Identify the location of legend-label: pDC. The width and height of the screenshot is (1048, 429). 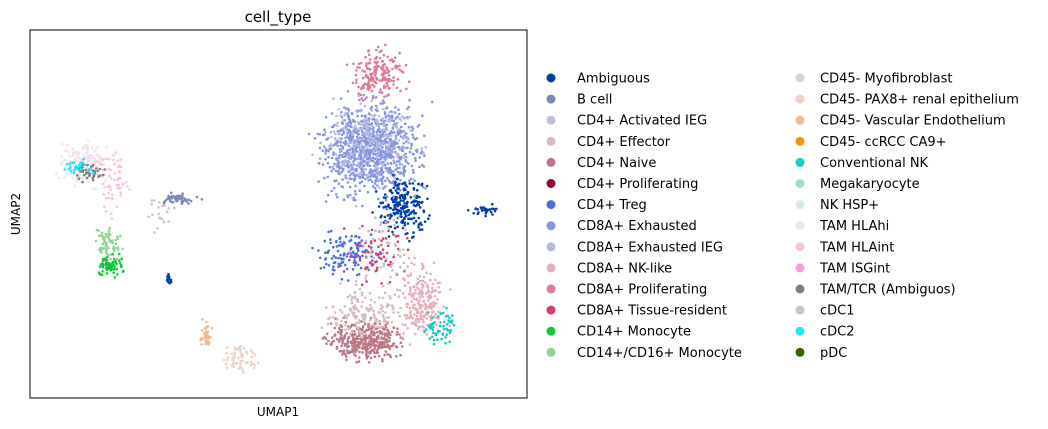
(833, 353).